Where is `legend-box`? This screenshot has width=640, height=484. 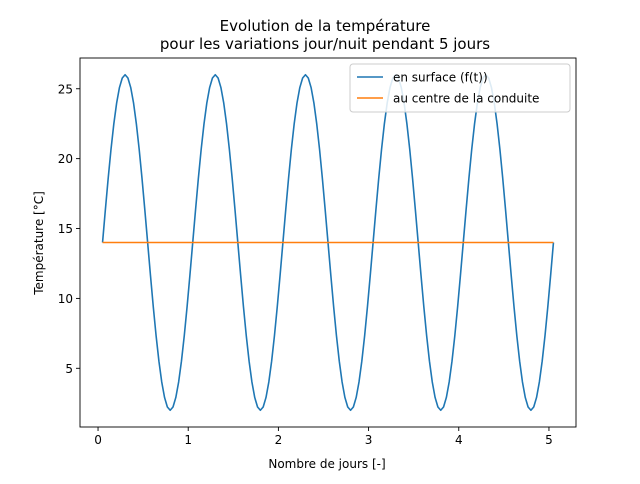 legend-box is located at coordinates (460, 88).